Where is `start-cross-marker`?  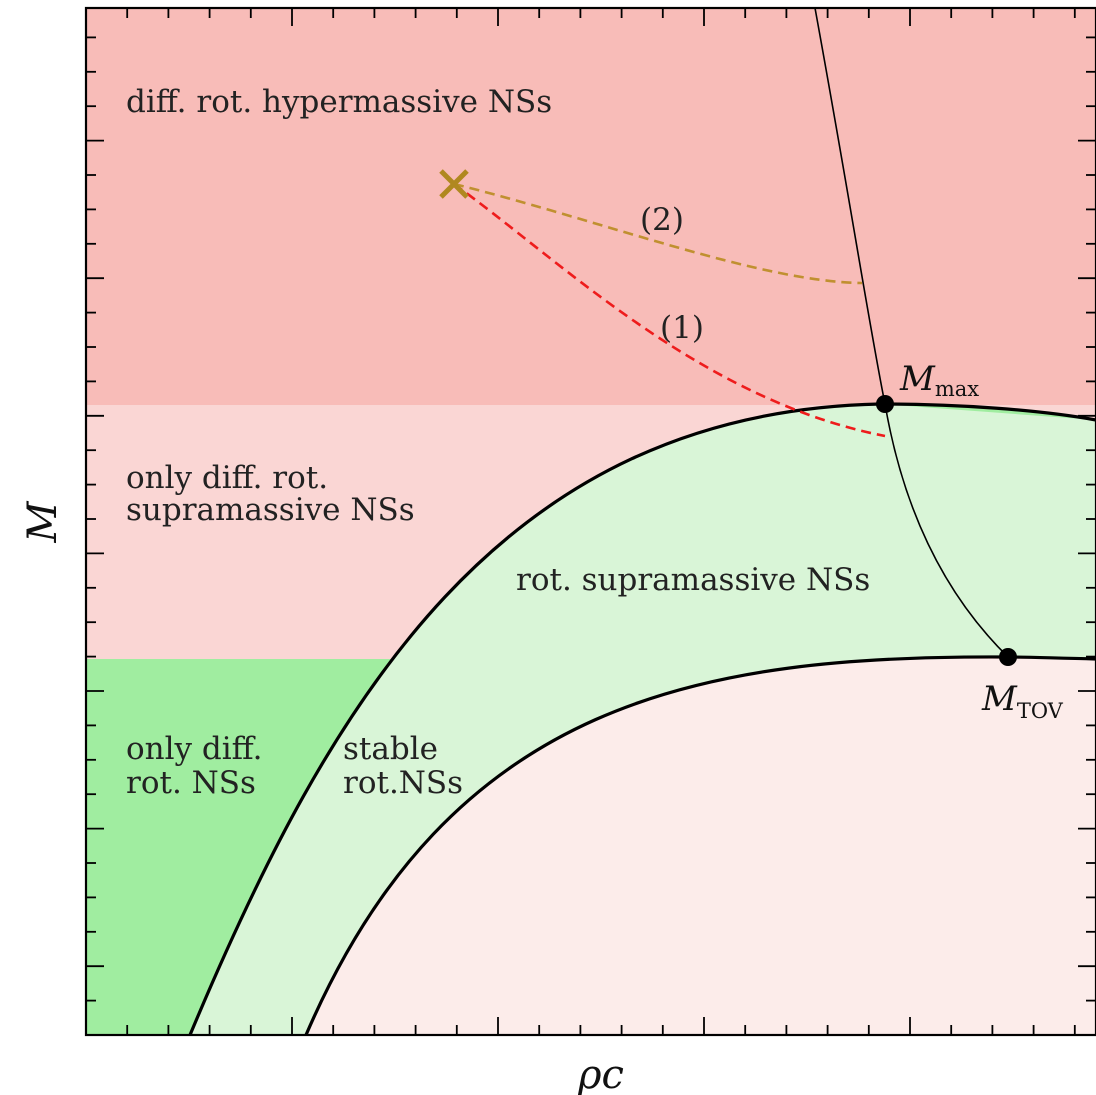 start-cross-marker is located at coordinates (454, 184).